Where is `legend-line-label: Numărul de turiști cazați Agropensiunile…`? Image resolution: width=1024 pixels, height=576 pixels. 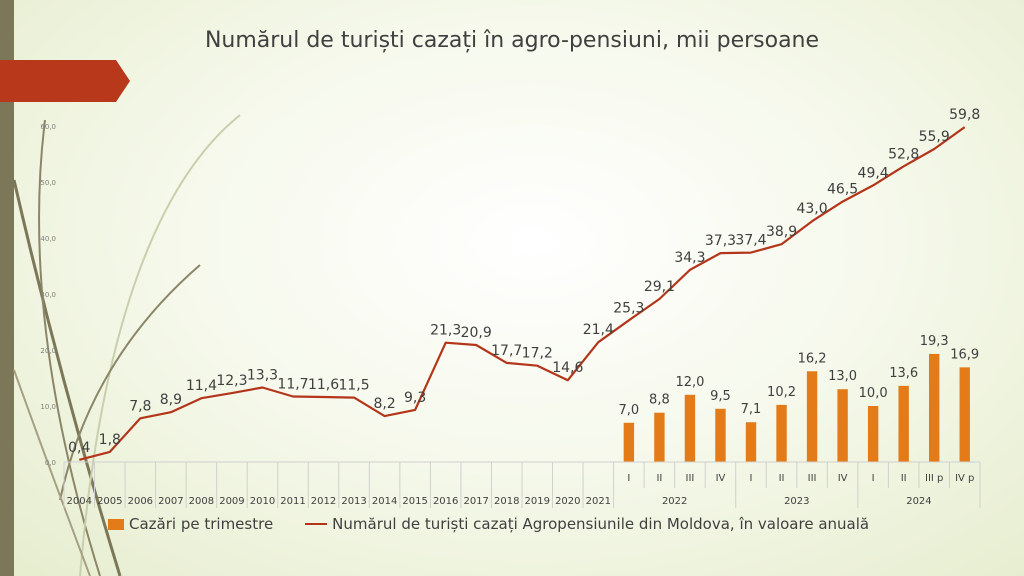
legend-line-label: Numărul de turiști cazați Agropensiunile… is located at coordinates (601, 524).